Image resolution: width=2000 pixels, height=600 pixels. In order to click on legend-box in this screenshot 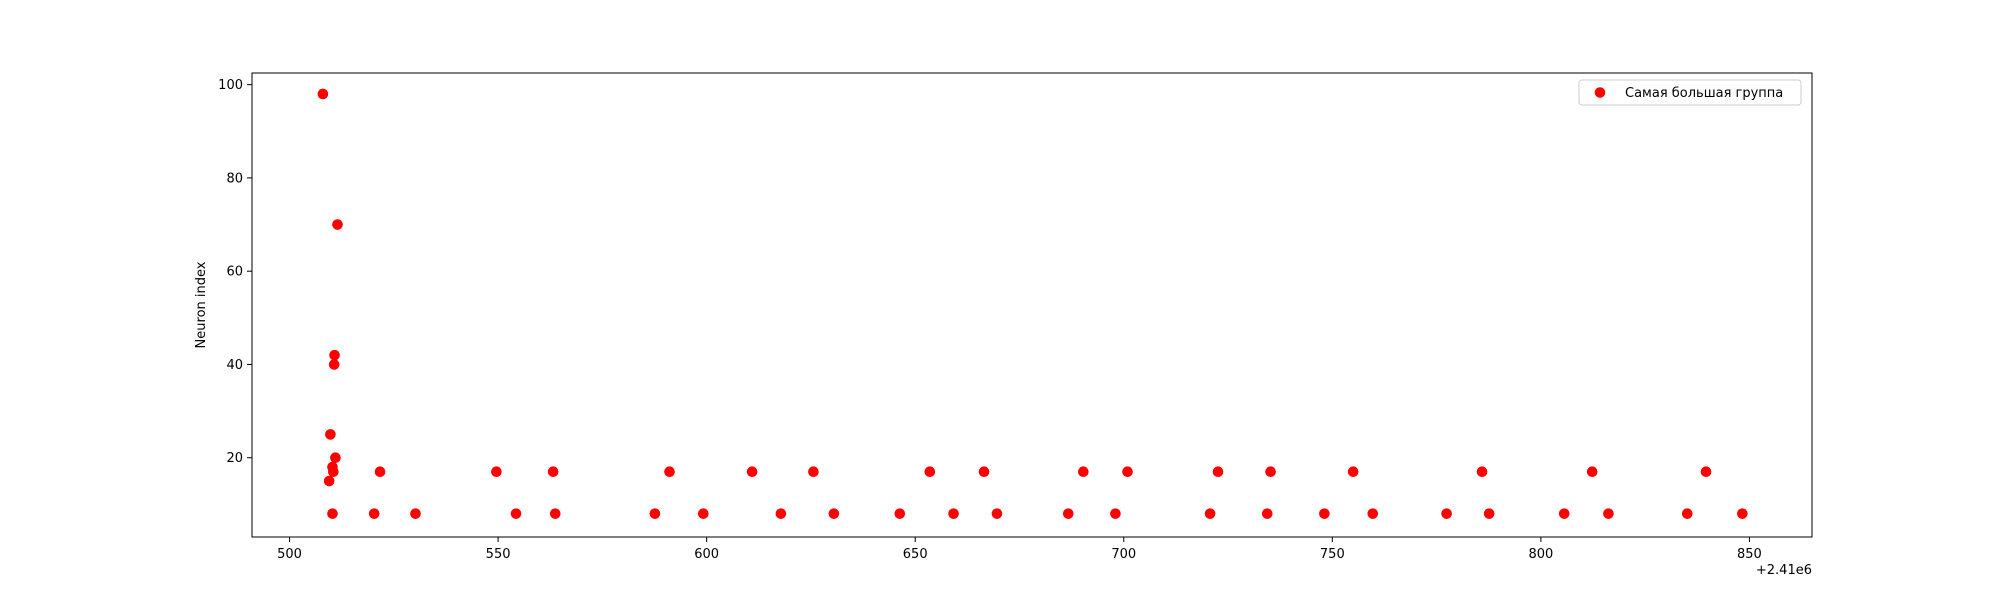, I will do `click(1690, 92)`.